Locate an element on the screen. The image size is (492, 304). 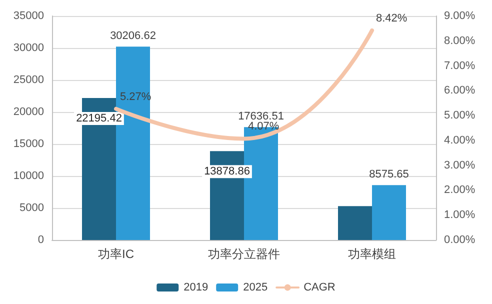
legend-label: CAGR is located at coordinates (320, 288).